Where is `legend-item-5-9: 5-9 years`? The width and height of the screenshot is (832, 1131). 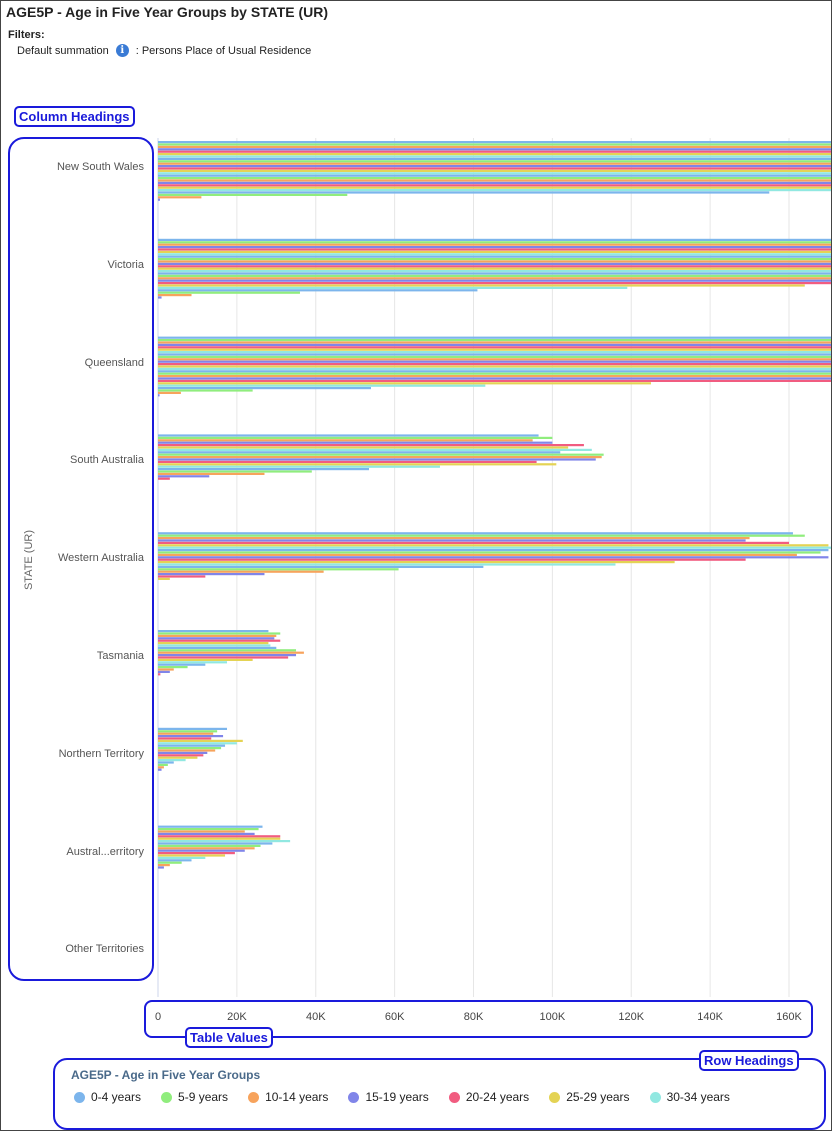
legend-item-5-9: 5-9 years is located at coordinates (194, 1097).